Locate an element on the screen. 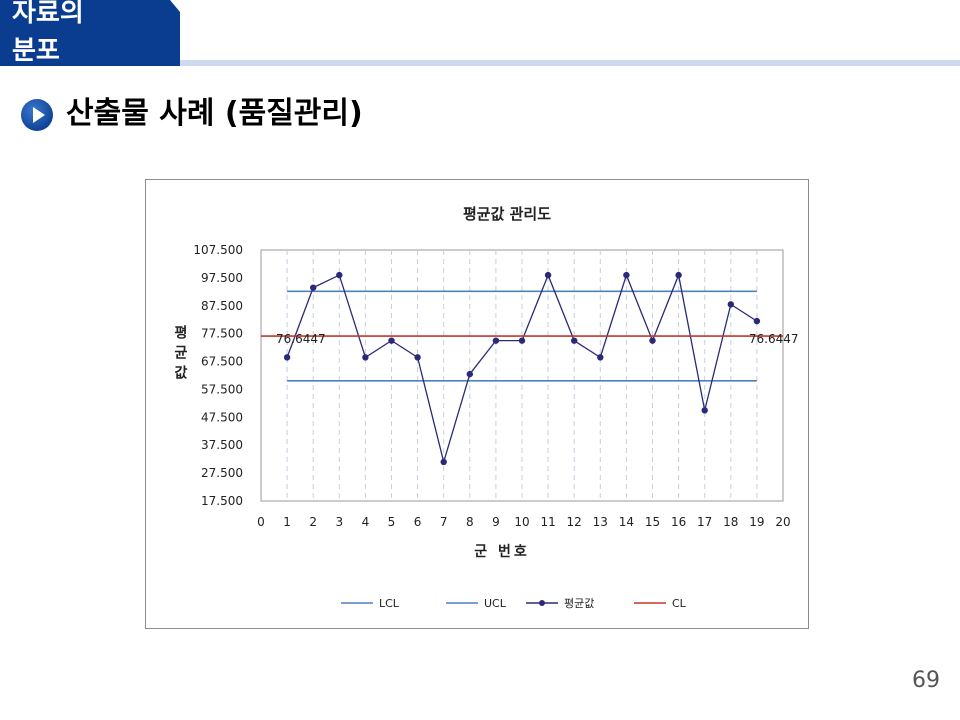 This screenshot has width=960, height=720. x-tick-label: 14 is located at coordinates (626, 522).